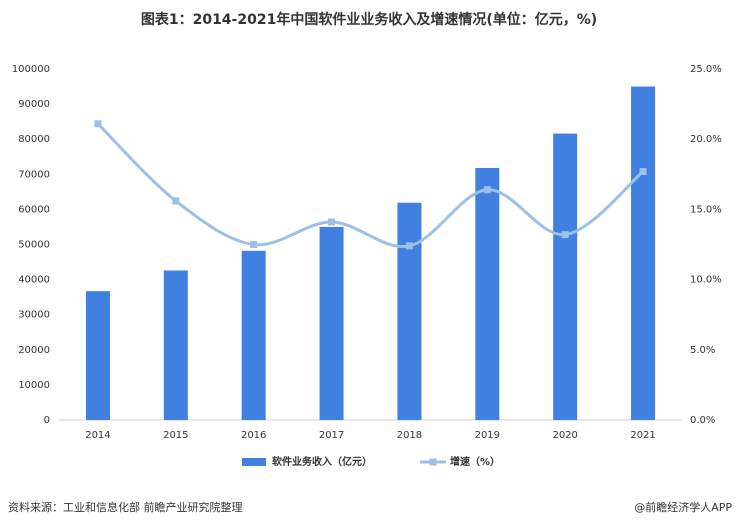 The width and height of the screenshot is (738, 527). Describe the element at coordinates (642, 435) in the screenshot. I see `x-tick-label: 2021` at that location.